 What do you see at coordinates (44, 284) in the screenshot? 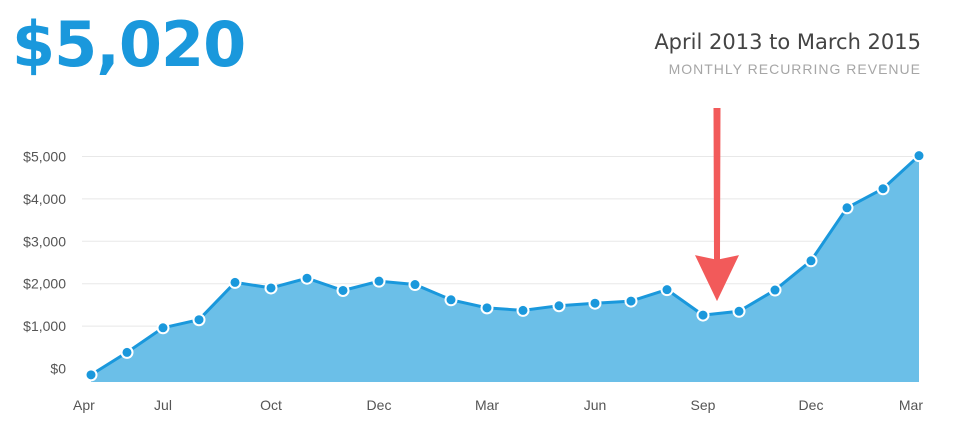
I see `y-tick-label: $2,000` at bounding box center [44, 284].